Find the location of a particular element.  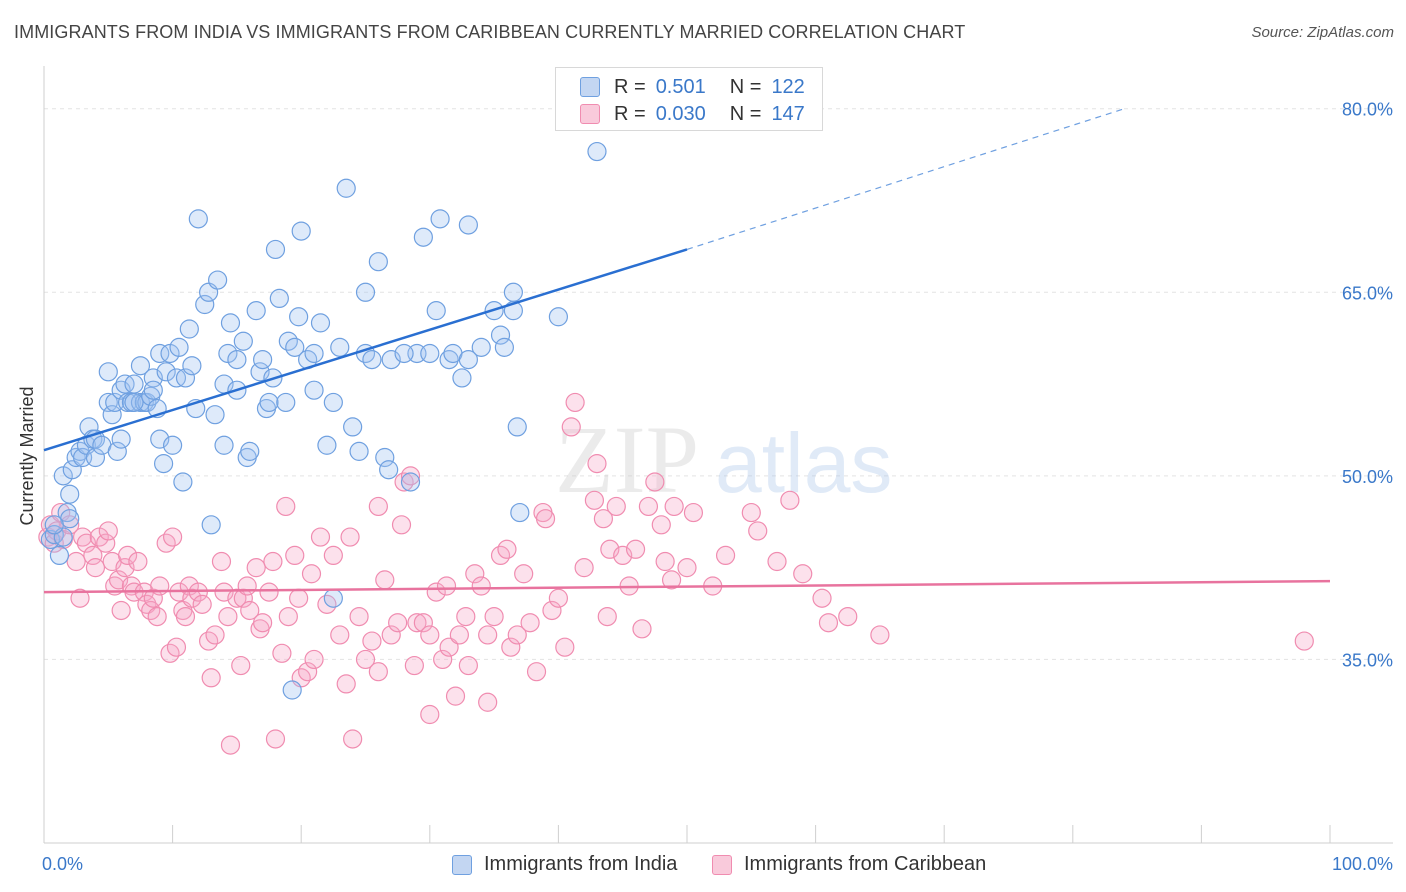

legend-row-caribbean: R = 0.030 N = 147 is located at coordinates (692, 114).